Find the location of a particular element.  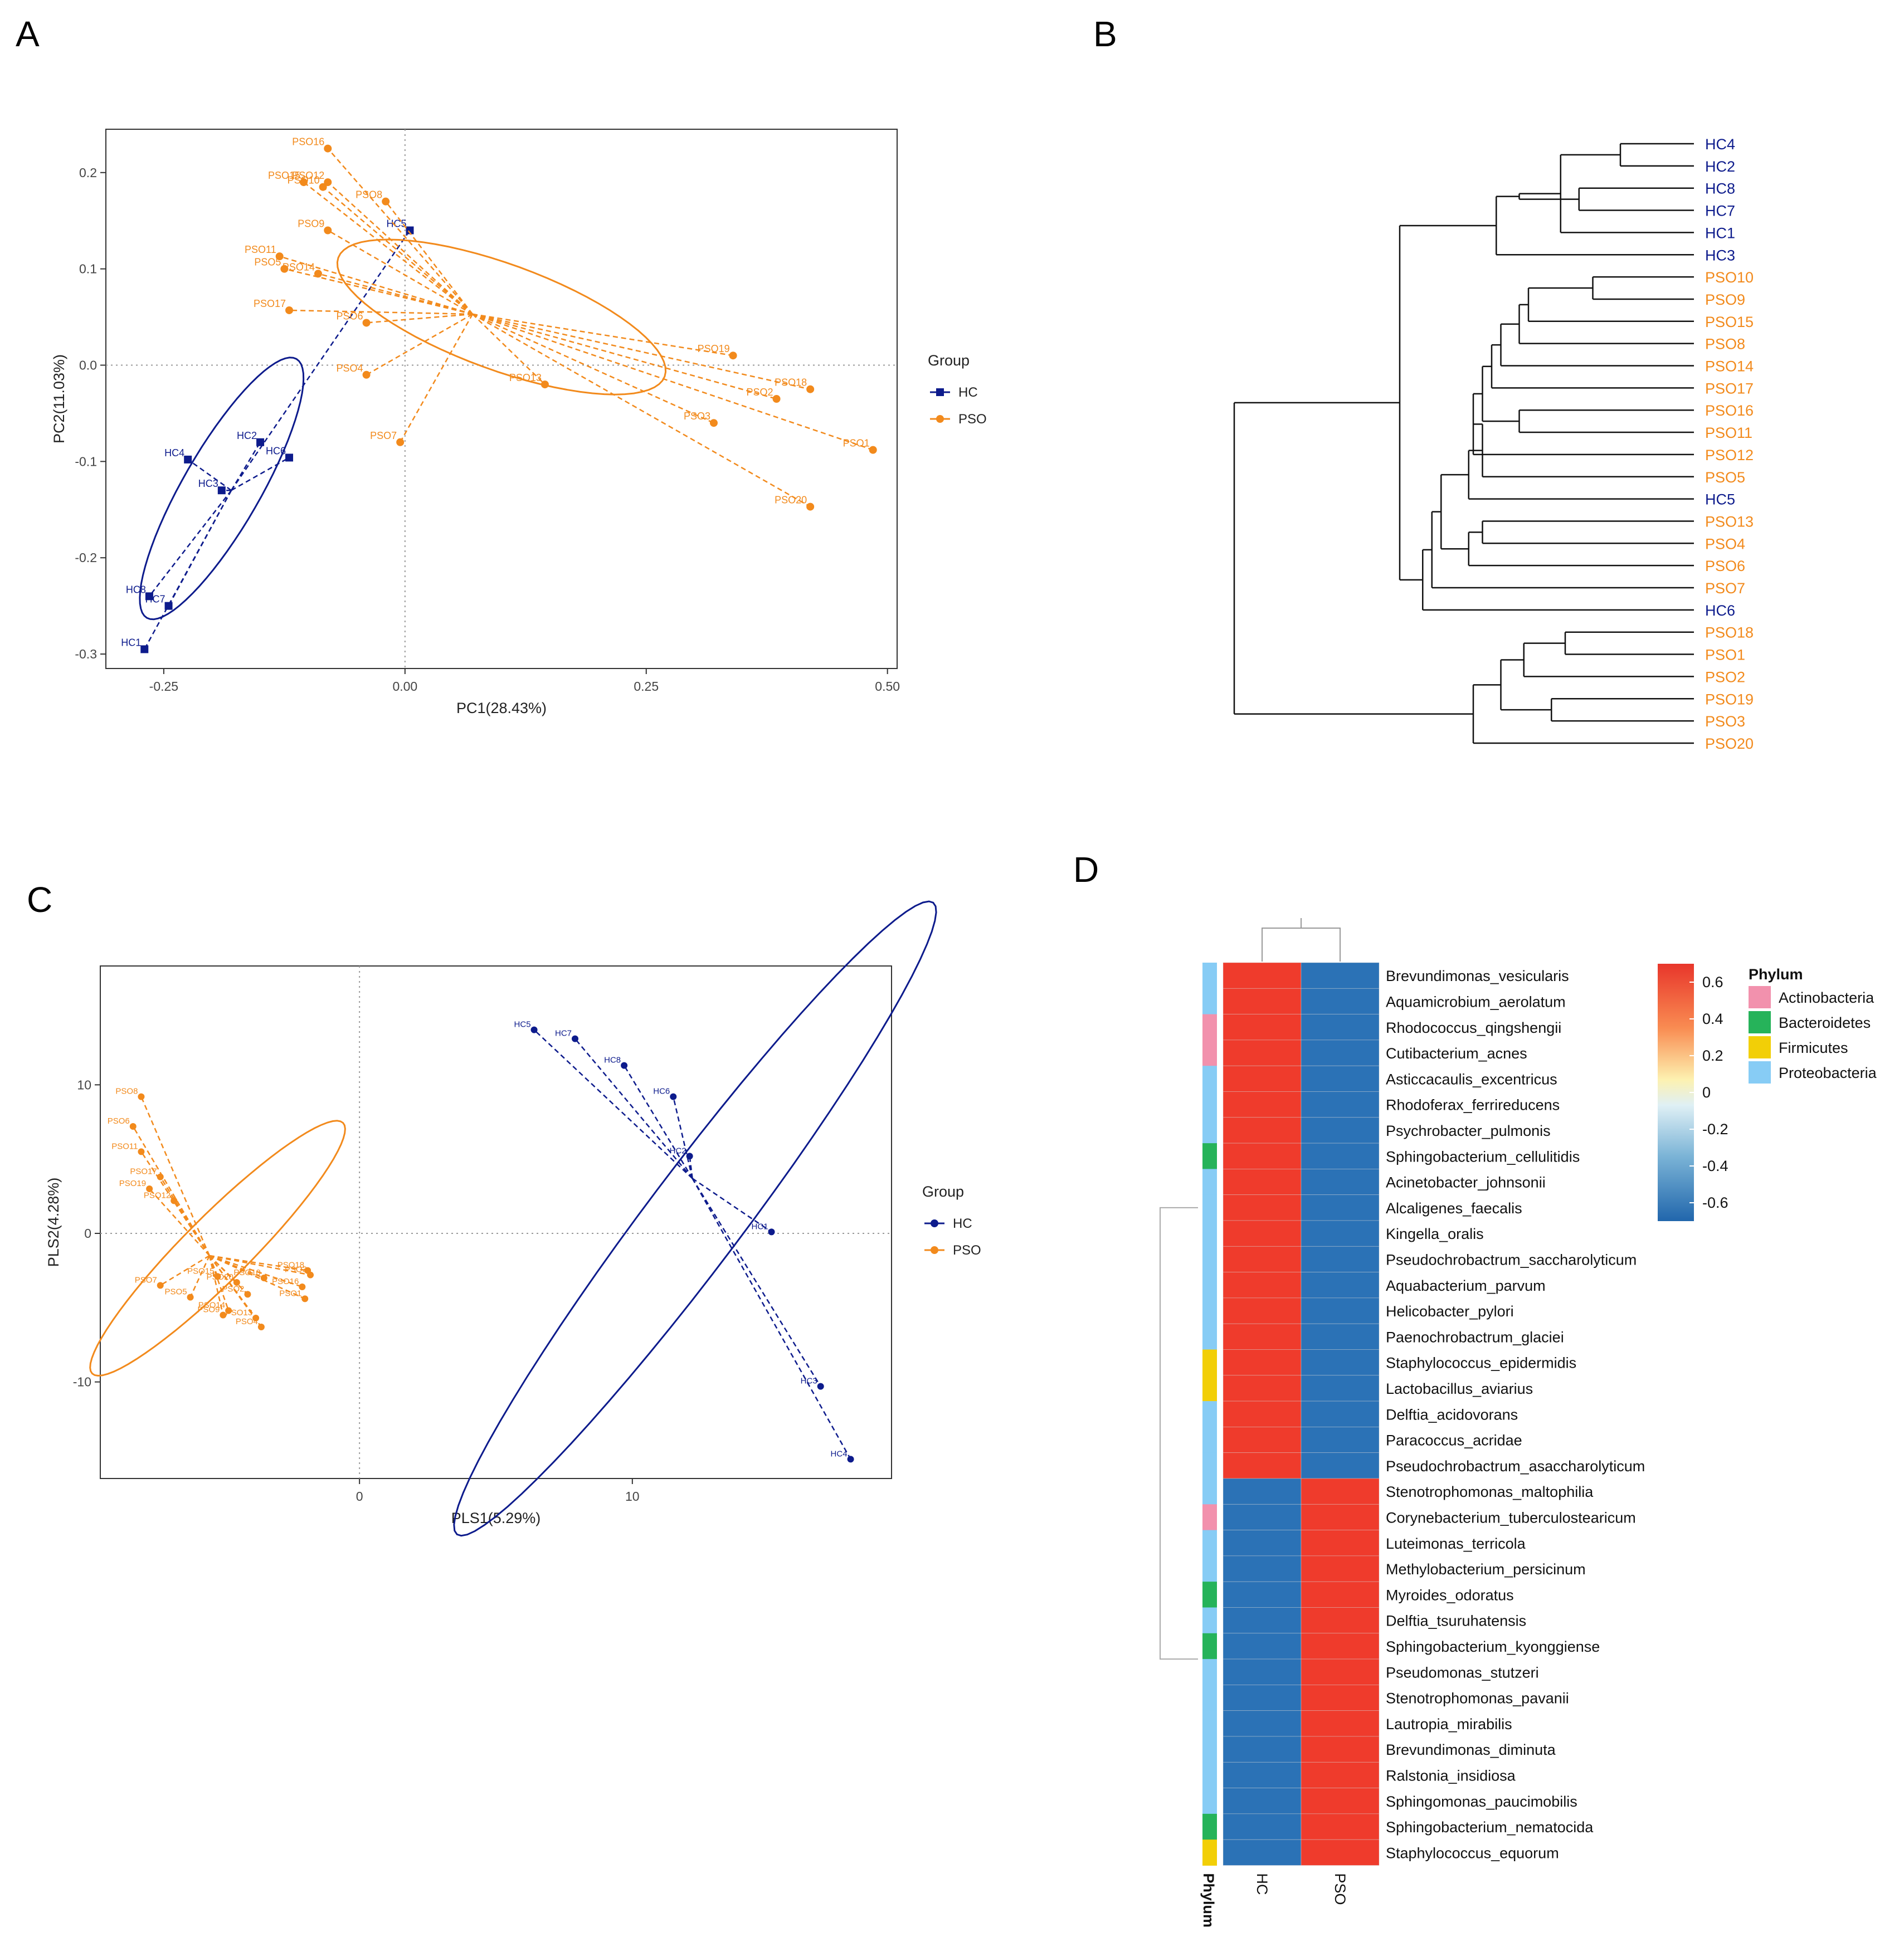

point-label: PSO7 is located at coordinates (146, 1280).